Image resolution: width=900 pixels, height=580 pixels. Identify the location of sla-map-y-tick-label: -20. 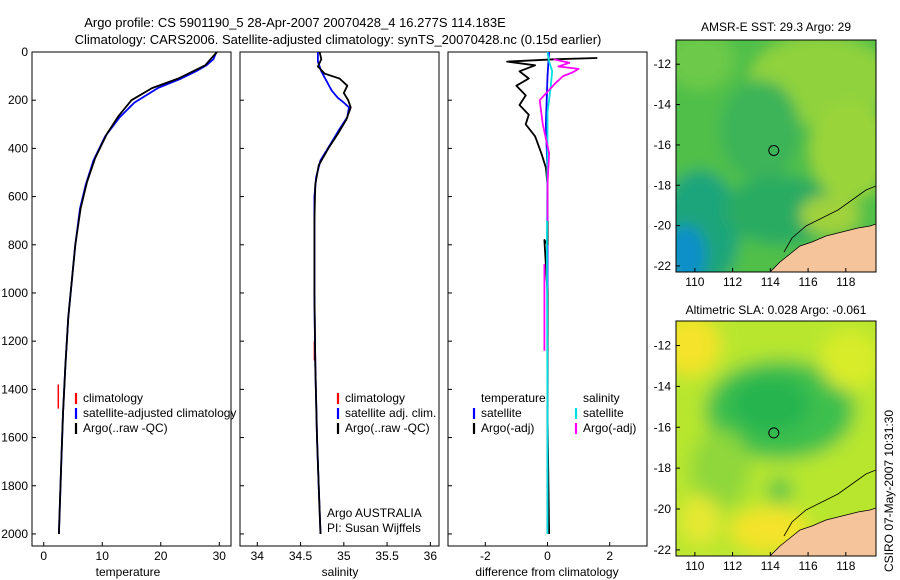
(663, 509).